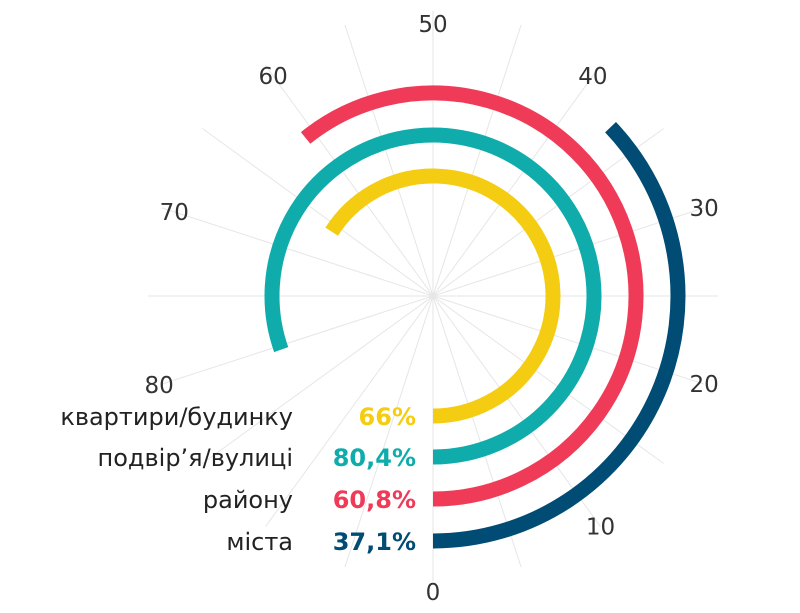  What do you see at coordinates (433, 593) in the screenshot?
I see `tick-label-0: 0` at bounding box center [433, 593].